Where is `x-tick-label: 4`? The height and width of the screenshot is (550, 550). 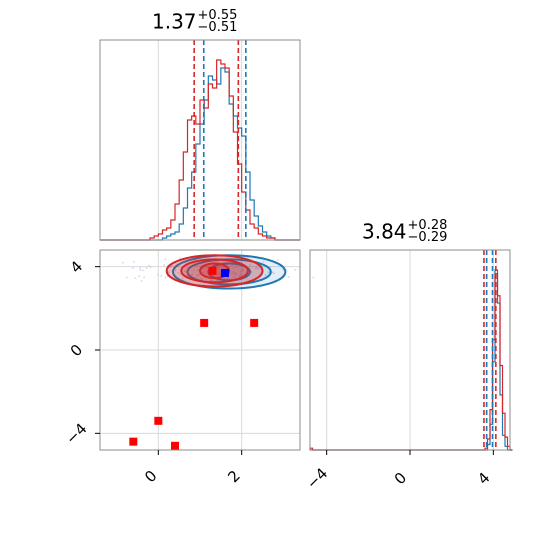 x-tick-label: 4 is located at coordinates (483, 478).